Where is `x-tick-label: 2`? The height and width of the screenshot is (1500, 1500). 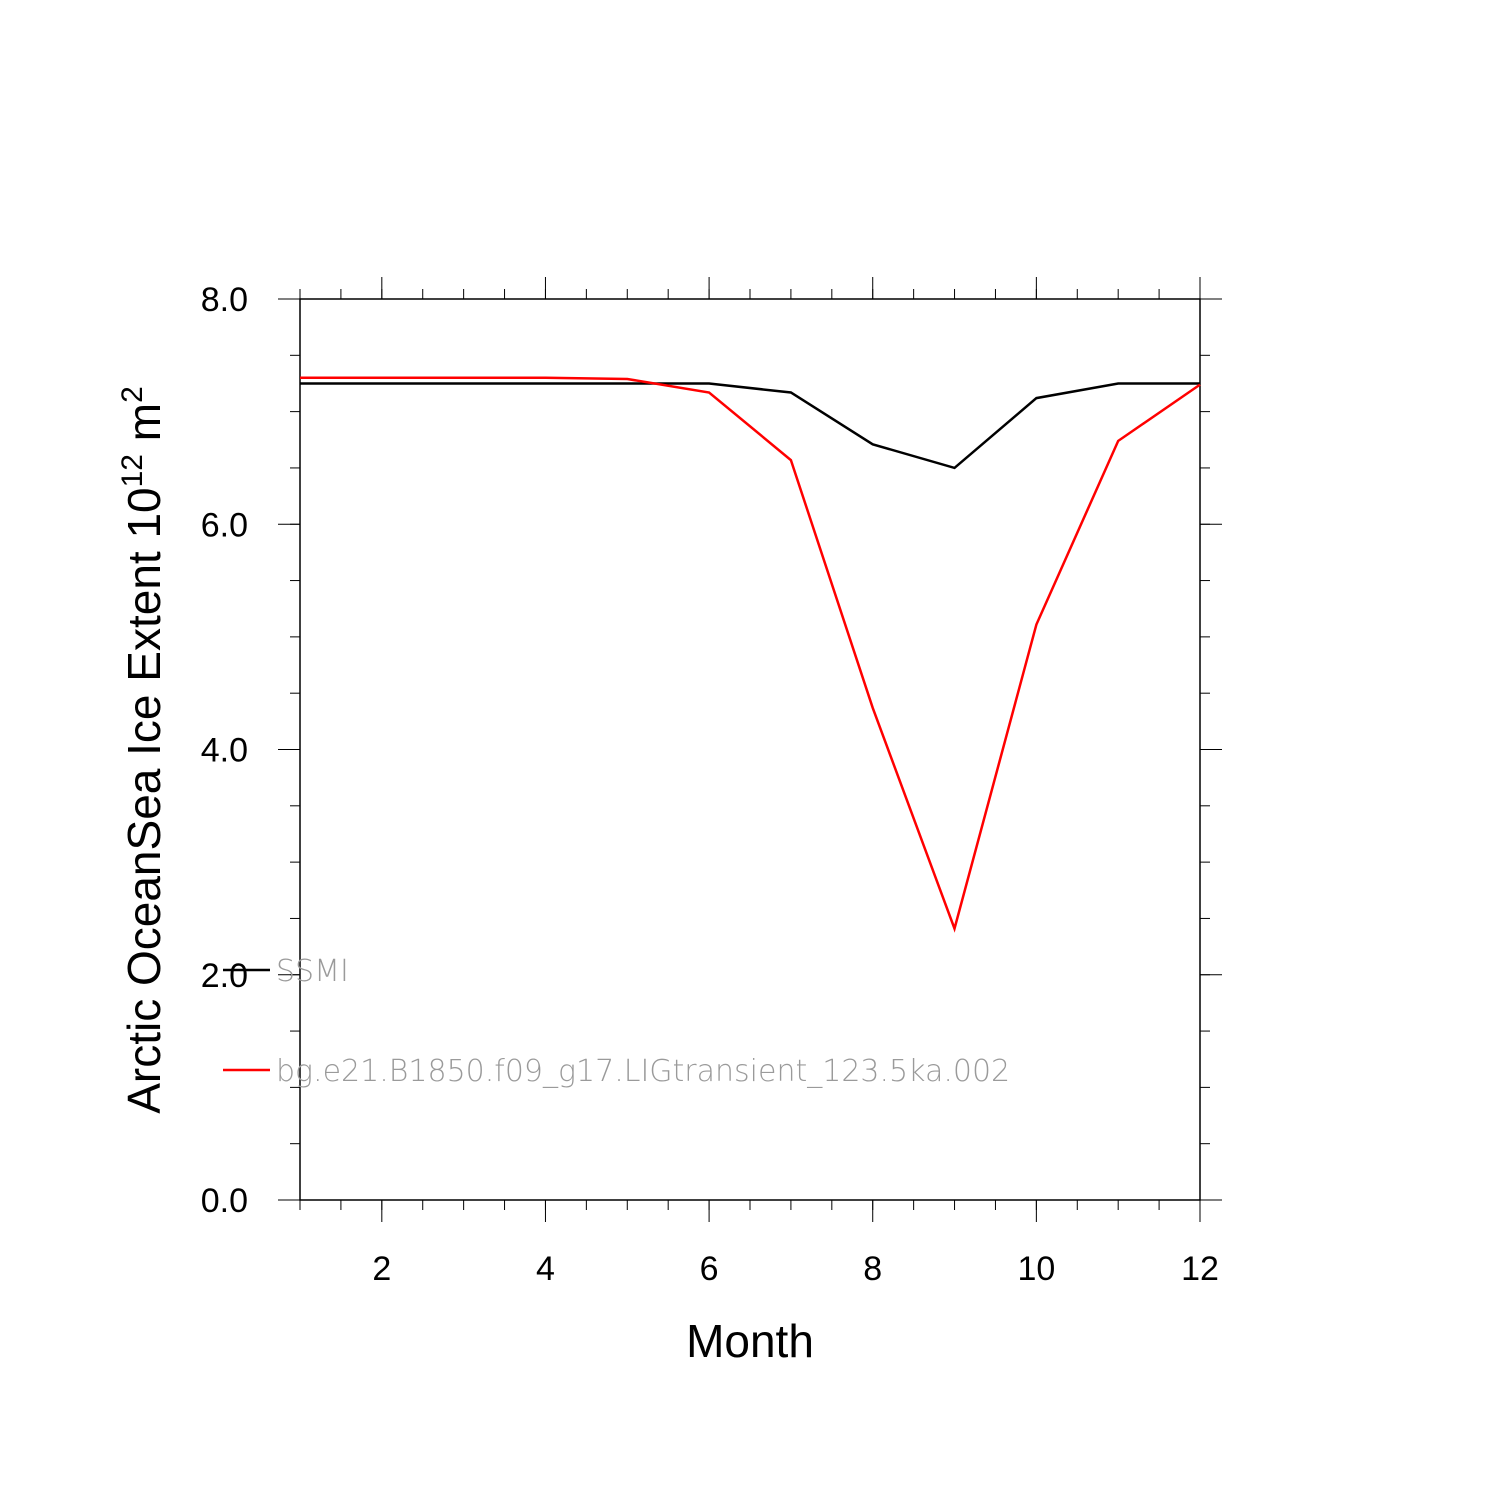 x-tick-label: 2 is located at coordinates (381, 1269).